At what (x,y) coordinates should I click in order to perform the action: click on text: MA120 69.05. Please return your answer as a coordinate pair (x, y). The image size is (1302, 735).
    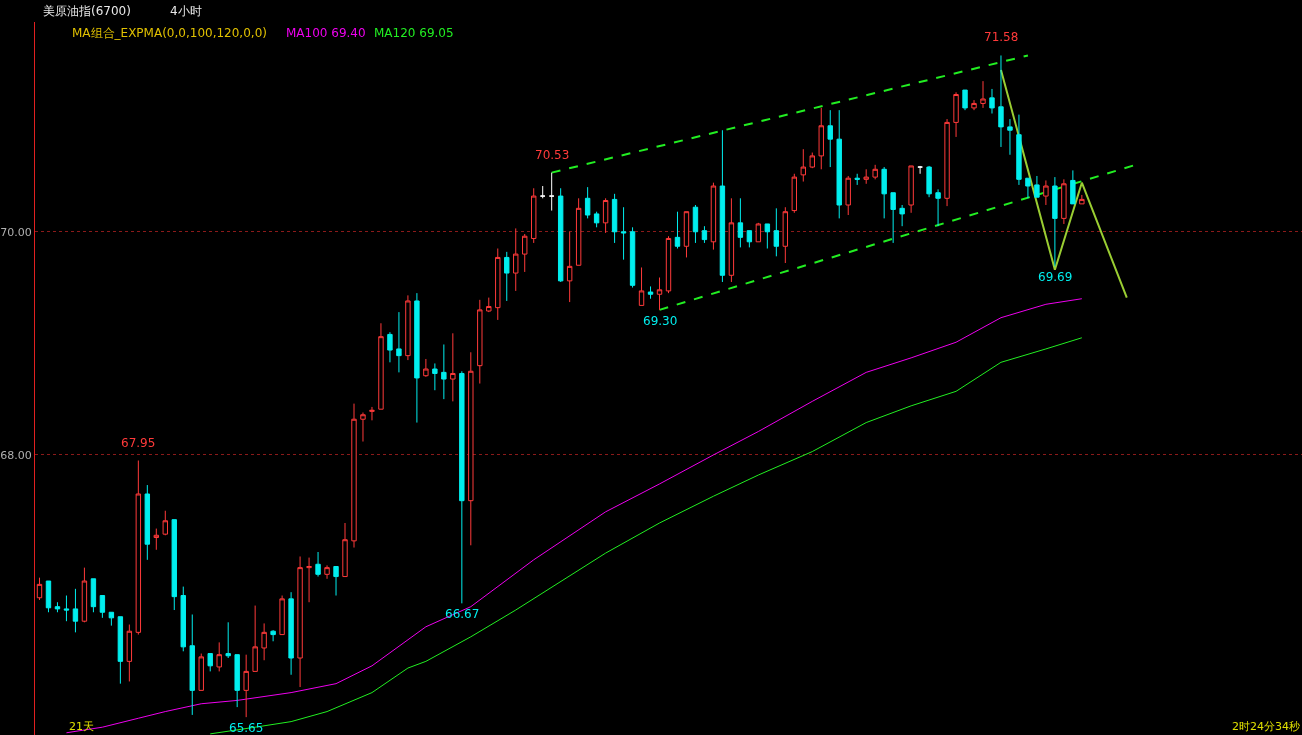
    Looking at the image, I should click on (414, 33).